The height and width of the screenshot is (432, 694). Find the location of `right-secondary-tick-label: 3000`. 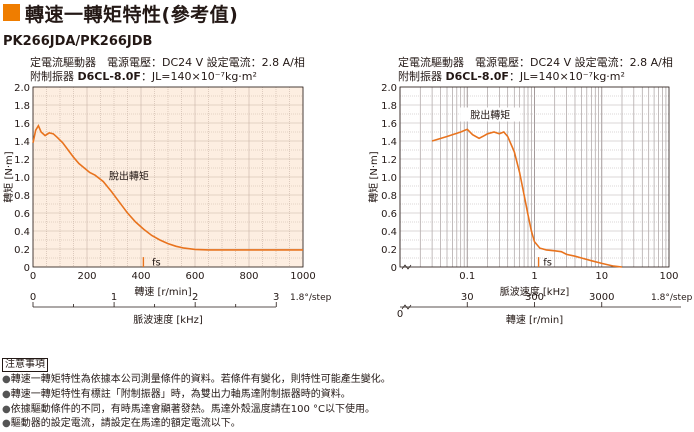

right-secondary-tick-label: 3000 is located at coordinates (601, 297).